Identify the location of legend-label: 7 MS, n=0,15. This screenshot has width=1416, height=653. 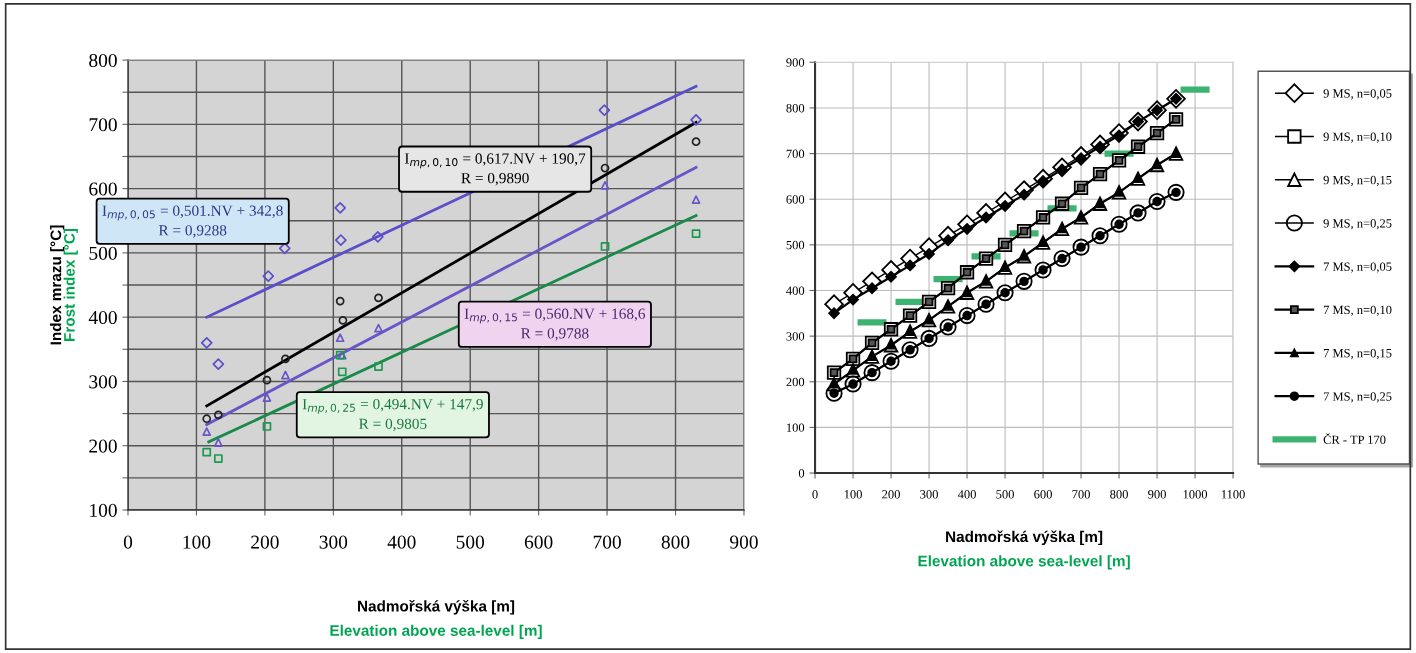
(1357, 354).